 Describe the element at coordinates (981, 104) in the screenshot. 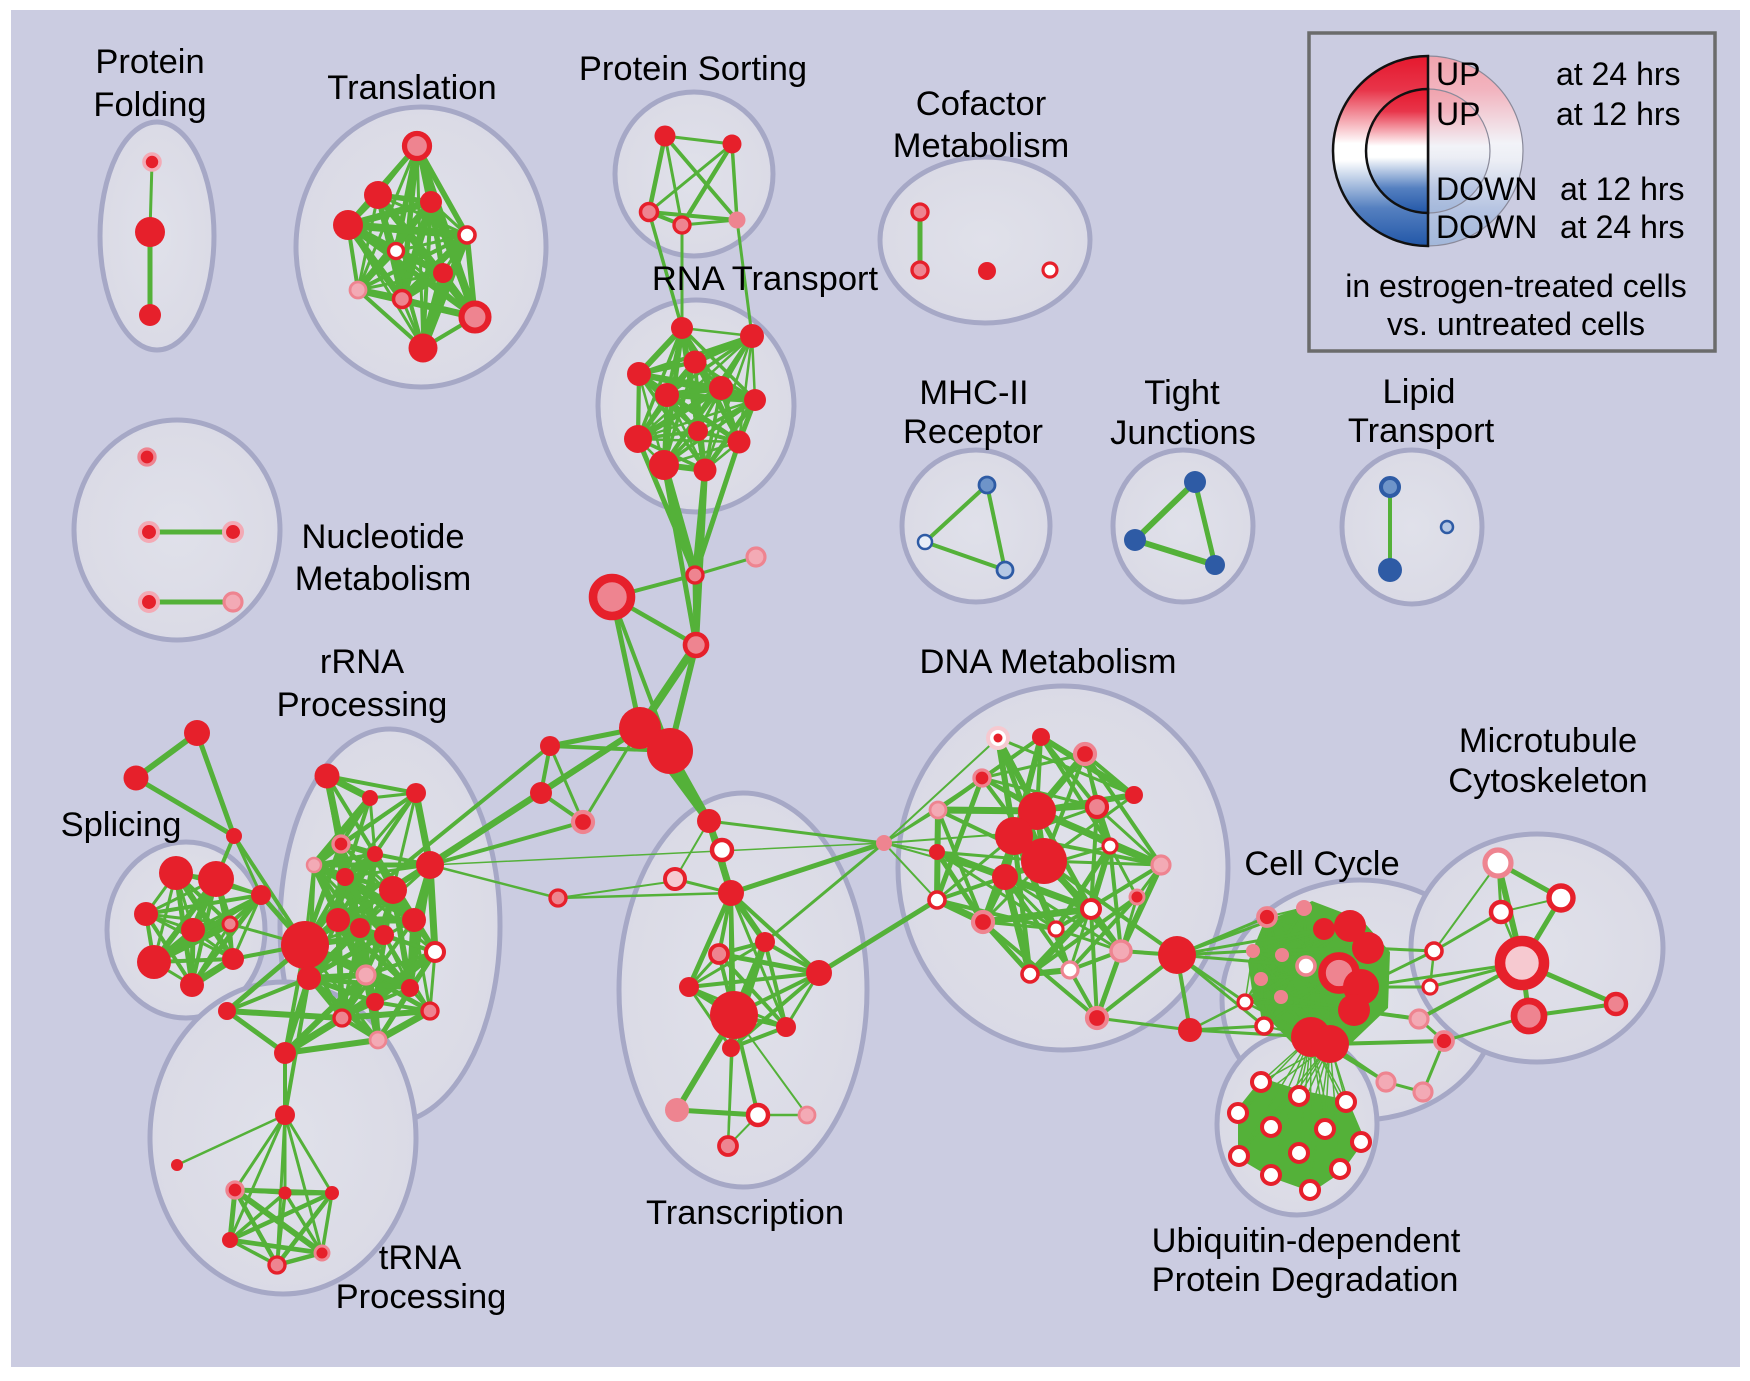

I see `svg-text: Cofactor` at that location.